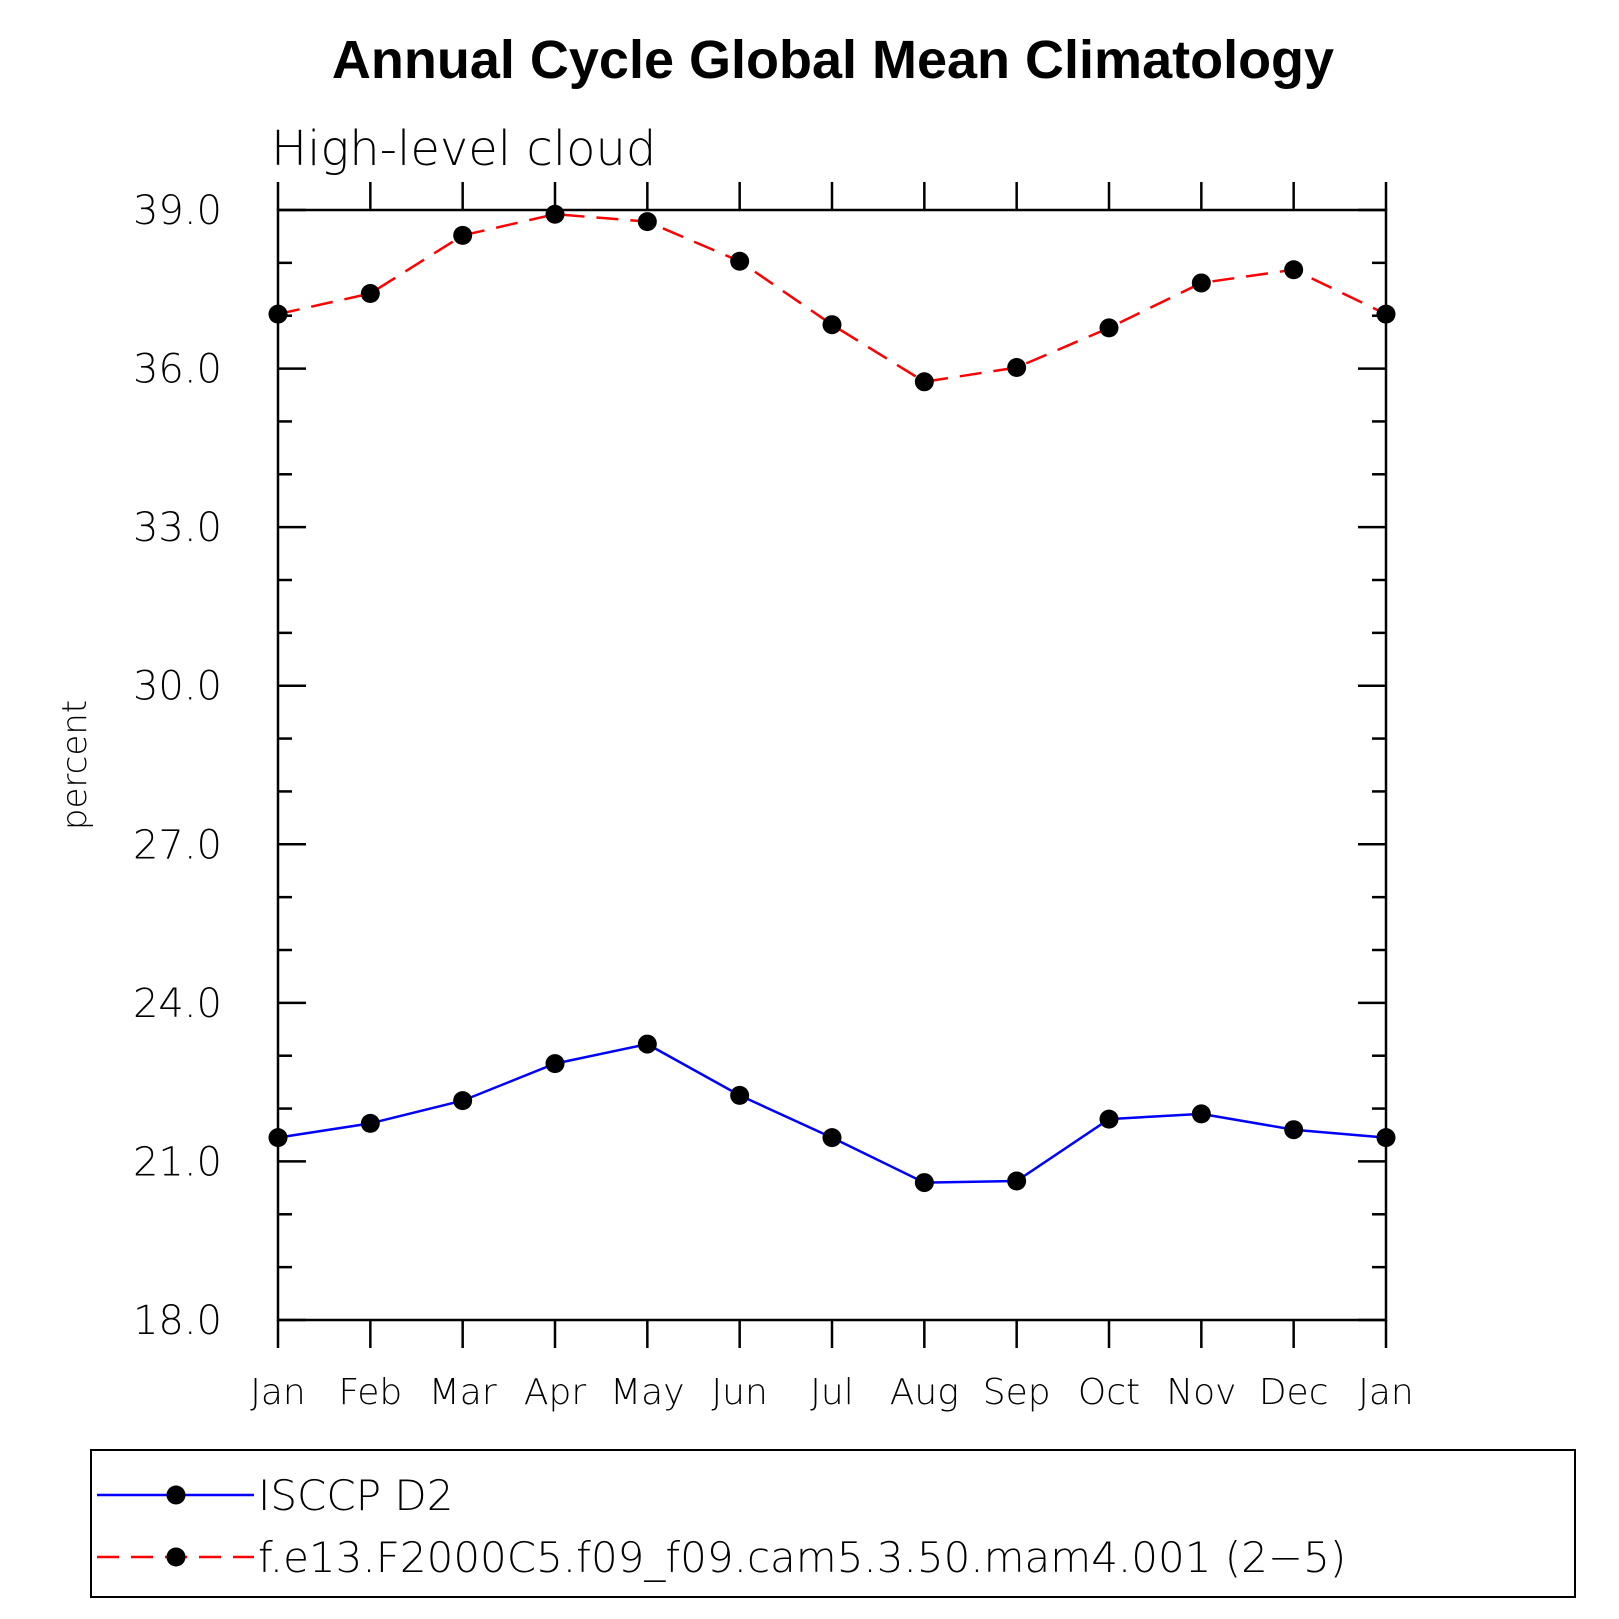  What do you see at coordinates (177, 1162) in the screenshot?
I see `y-tick-label: 21.0` at bounding box center [177, 1162].